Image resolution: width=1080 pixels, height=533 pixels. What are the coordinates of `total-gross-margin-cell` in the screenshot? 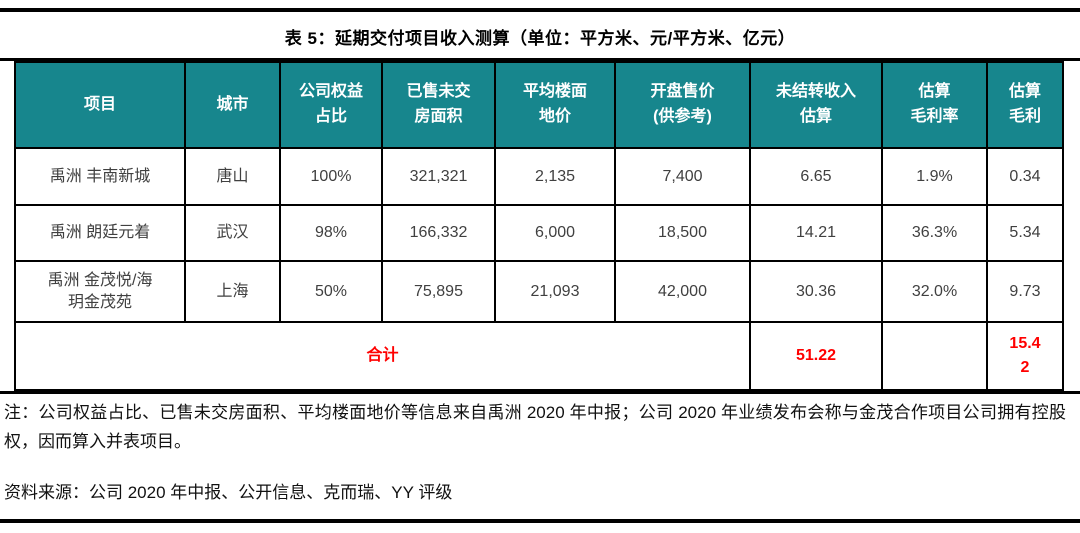 It's located at (934, 356).